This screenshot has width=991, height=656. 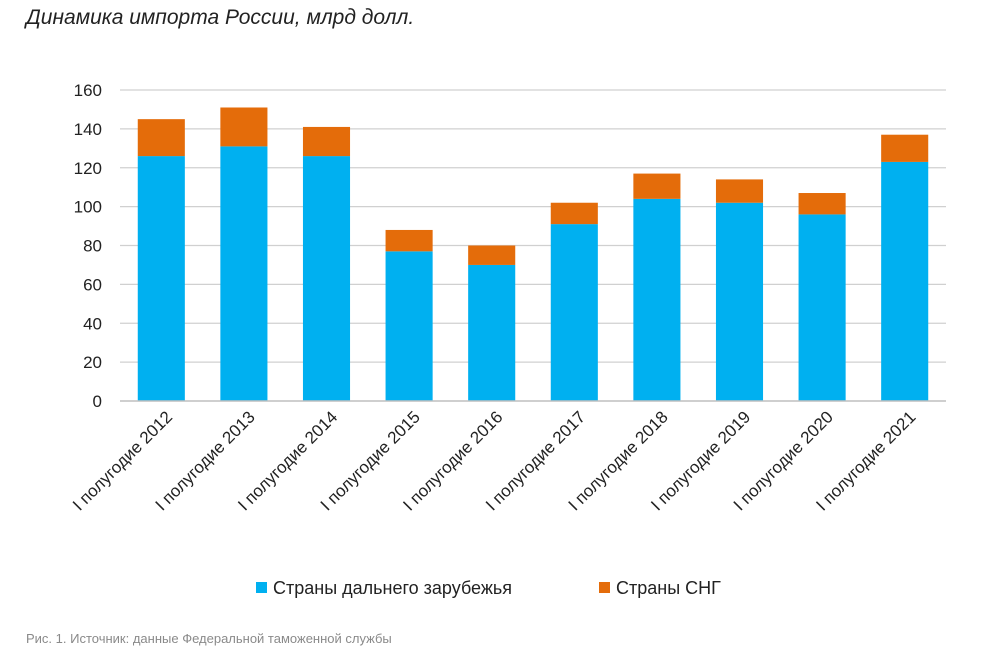 I want to click on legend: Страны дальнего зарубежья Страны СНГ, so click(x=488, y=588).